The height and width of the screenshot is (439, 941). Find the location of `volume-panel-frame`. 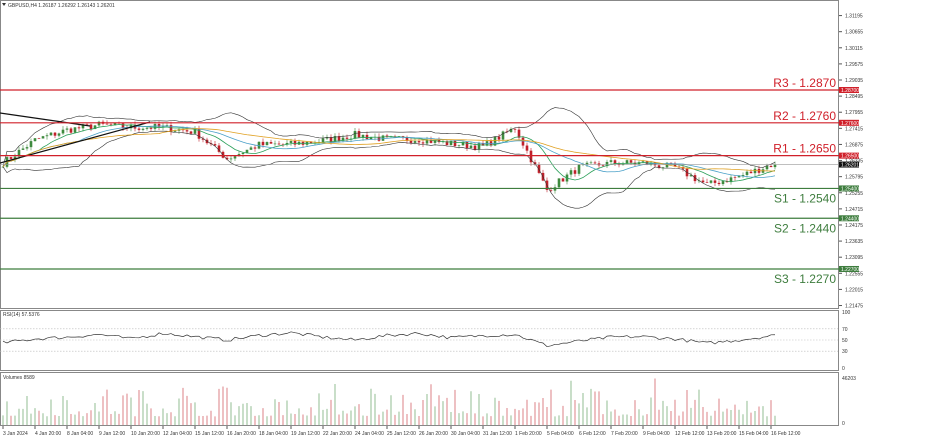

volume-panel-frame is located at coordinates (419, 399).